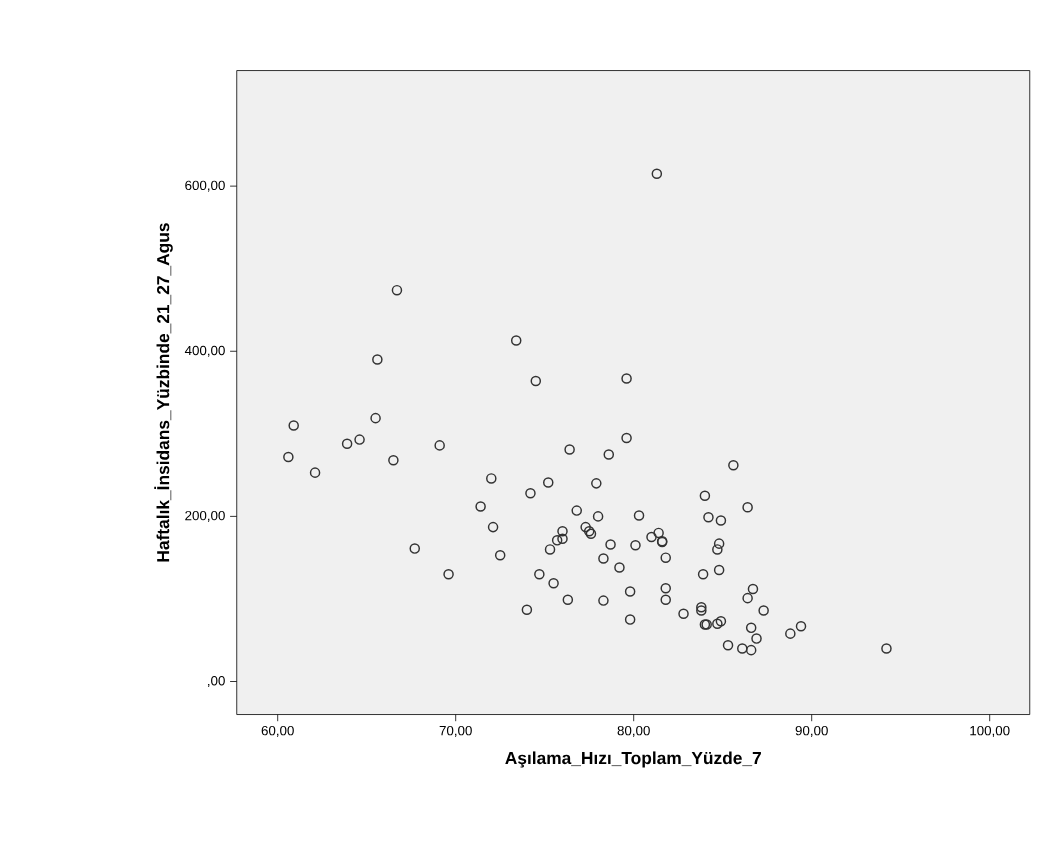 The height and width of the screenshot is (845, 1042). I want to click on y-tick-label: 200,00, so click(205, 516).